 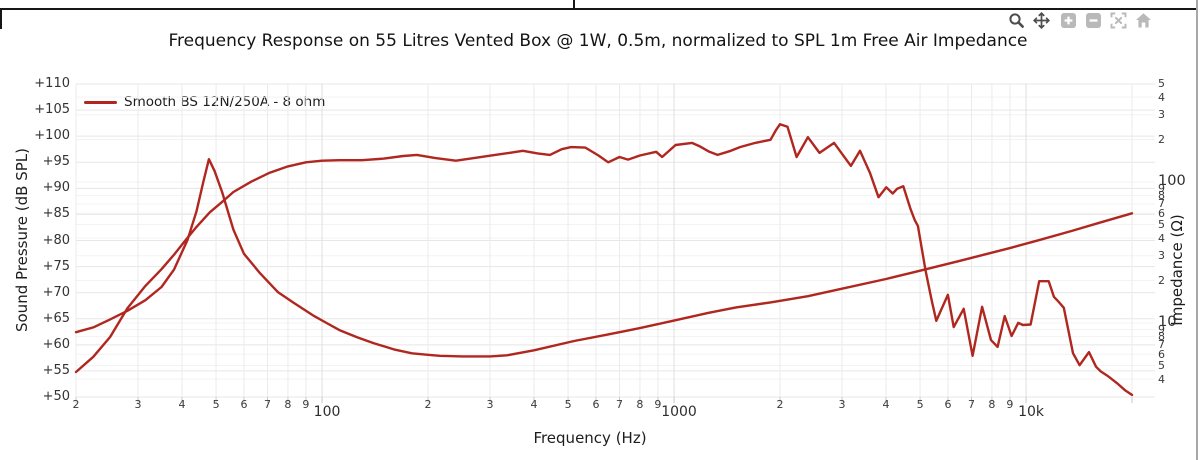 I want to click on legend: Smooth BS 12N/250A - 8 ohm, so click(x=204, y=102).